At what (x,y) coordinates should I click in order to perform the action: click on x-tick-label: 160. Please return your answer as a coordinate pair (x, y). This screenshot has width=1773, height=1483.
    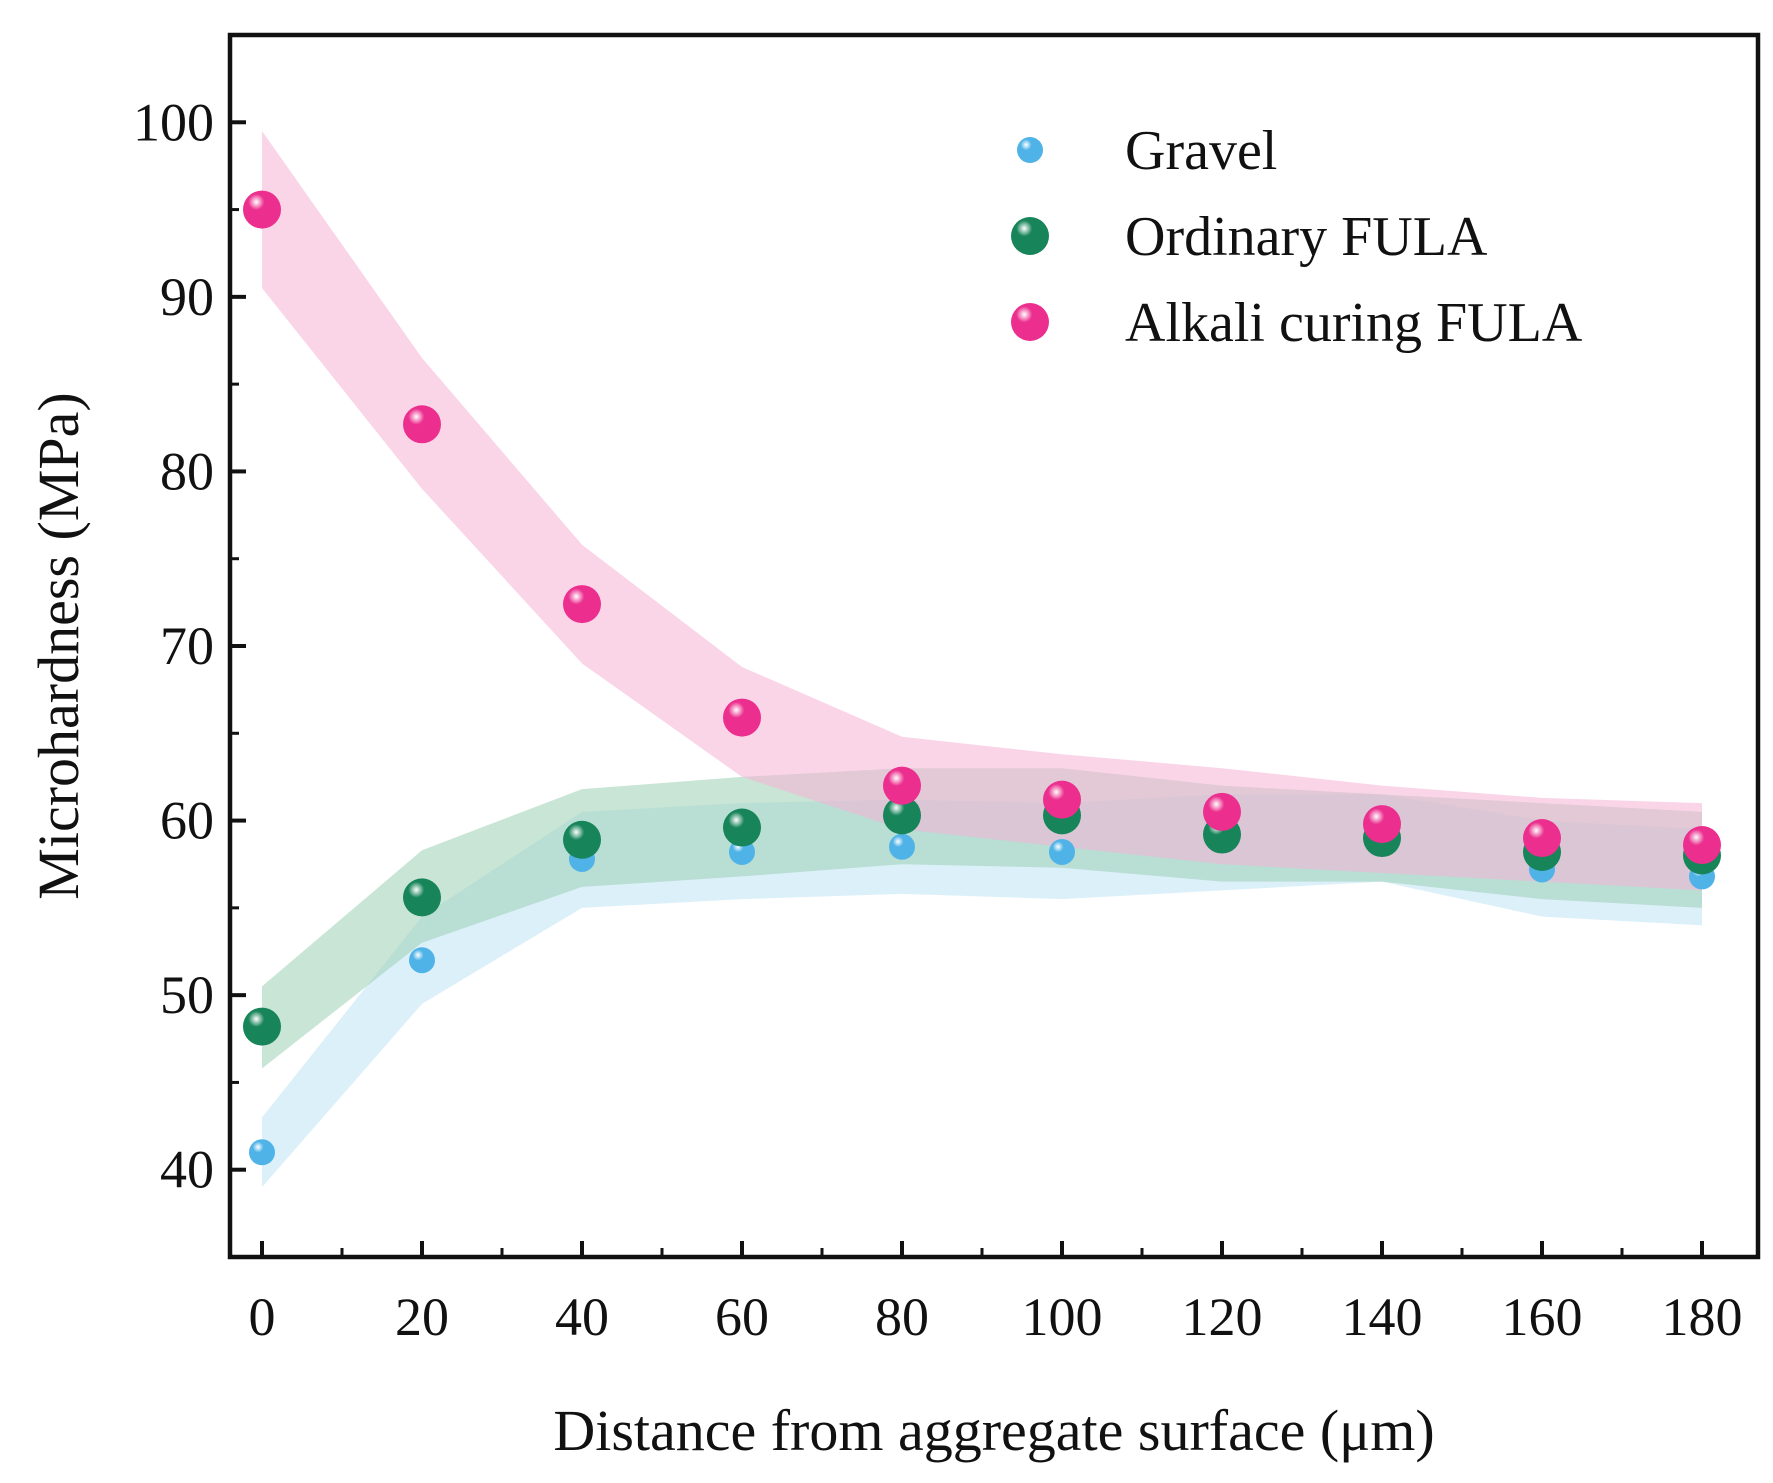
    Looking at the image, I should click on (1542, 1317).